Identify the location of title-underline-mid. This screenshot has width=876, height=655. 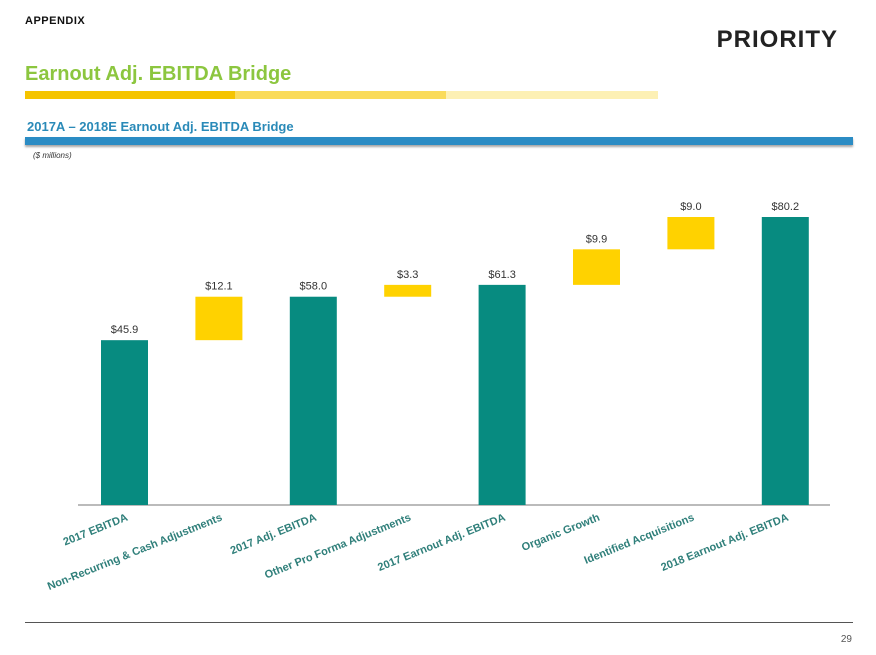
(340, 95).